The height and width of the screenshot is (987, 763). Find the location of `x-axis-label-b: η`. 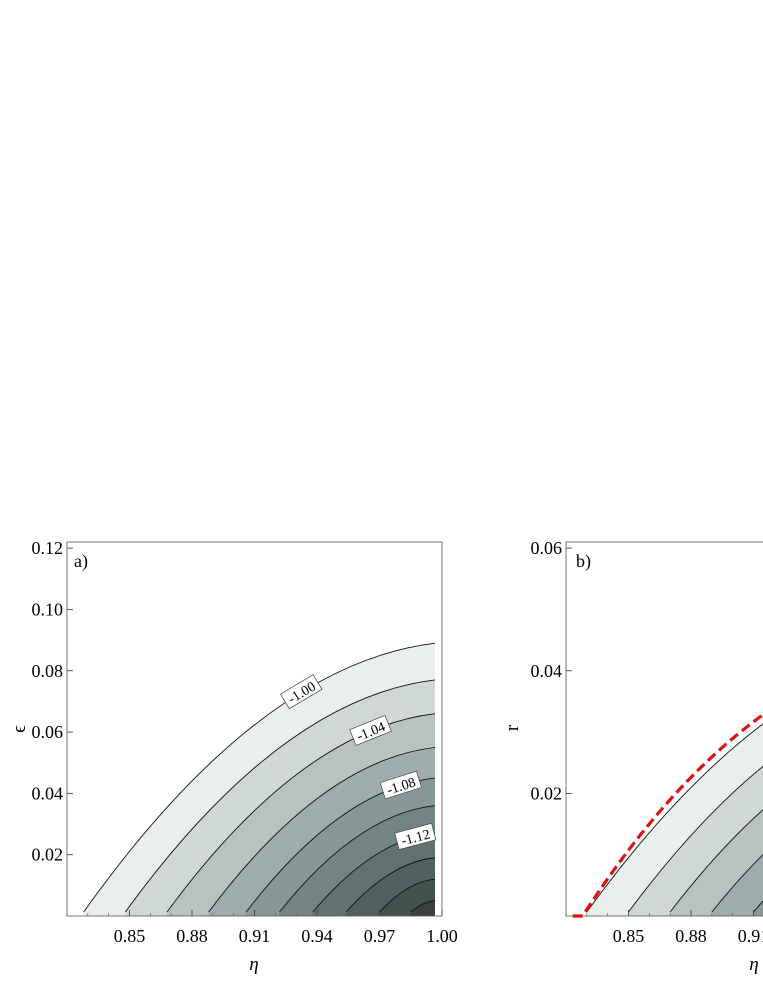

x-axis-label-b: η is located at coordinates (753, 964).